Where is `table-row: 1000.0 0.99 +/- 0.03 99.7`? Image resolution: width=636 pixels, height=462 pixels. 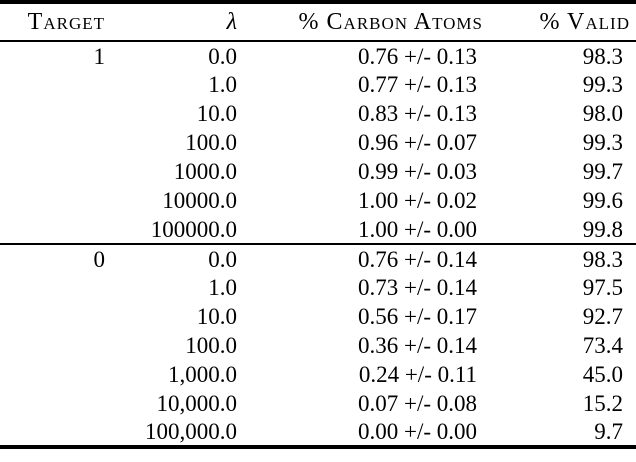
table-row: 1000.0 0.99 +/- 0.03 99.7 is located at coordinates (318, 171).